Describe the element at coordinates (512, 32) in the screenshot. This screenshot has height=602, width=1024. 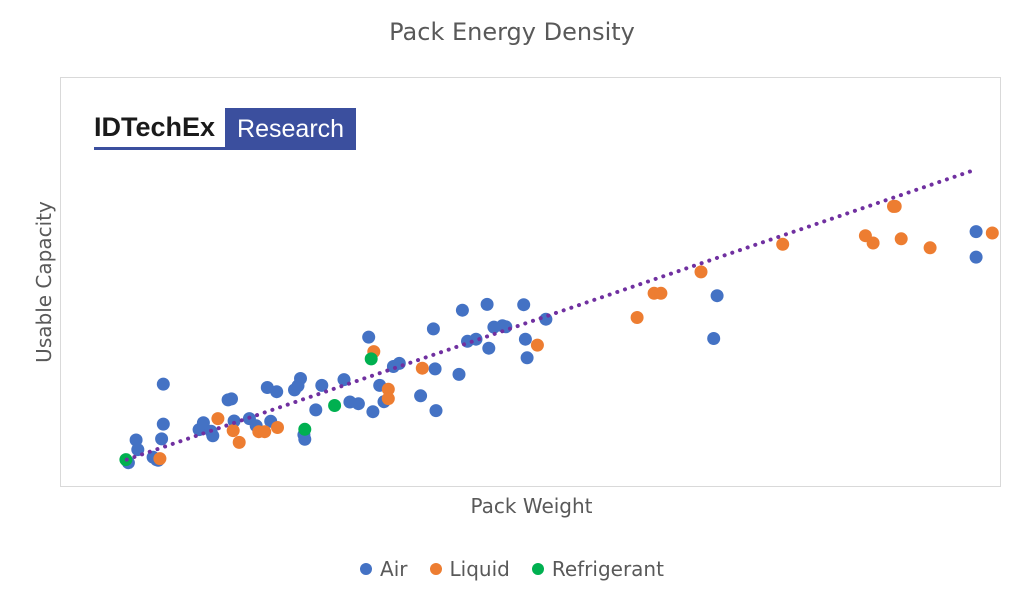
I see `chart-title: Pack Energy Density` at that location.